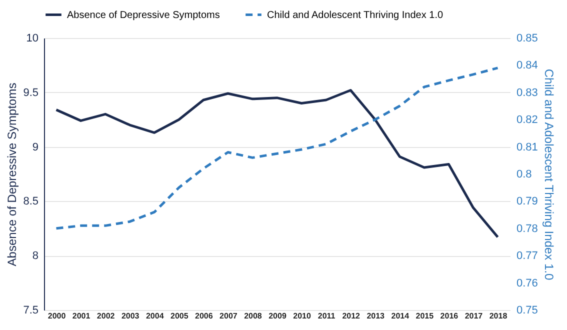  I want to click on x-tick-label: 2006, so click(204, 316).